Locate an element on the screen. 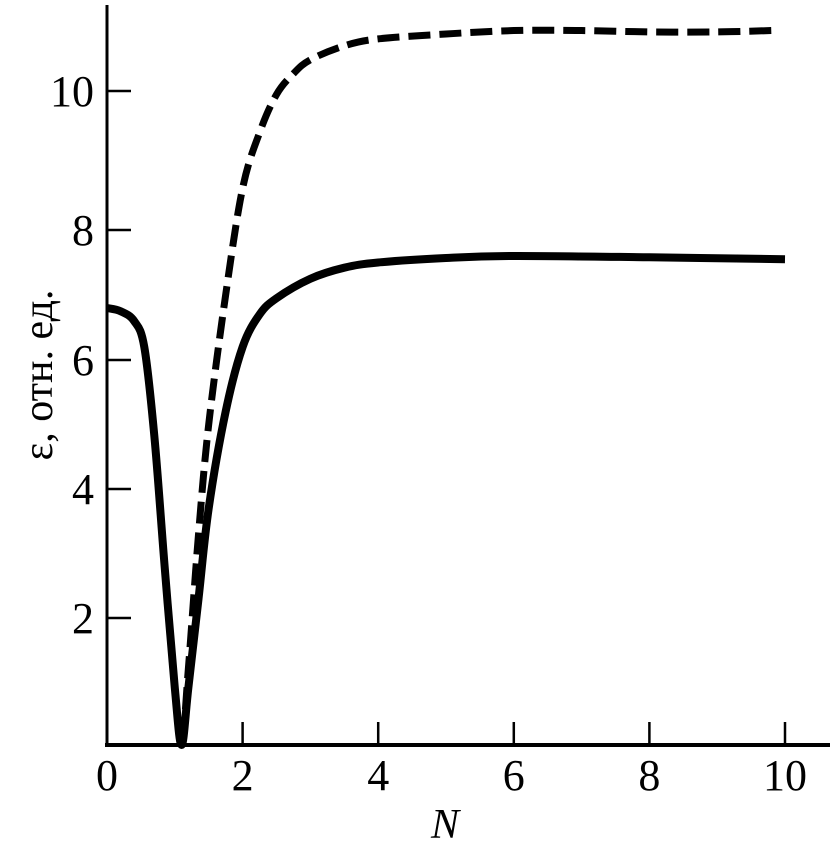  y-tick-label: 6 is located at coordinates (83, 360).